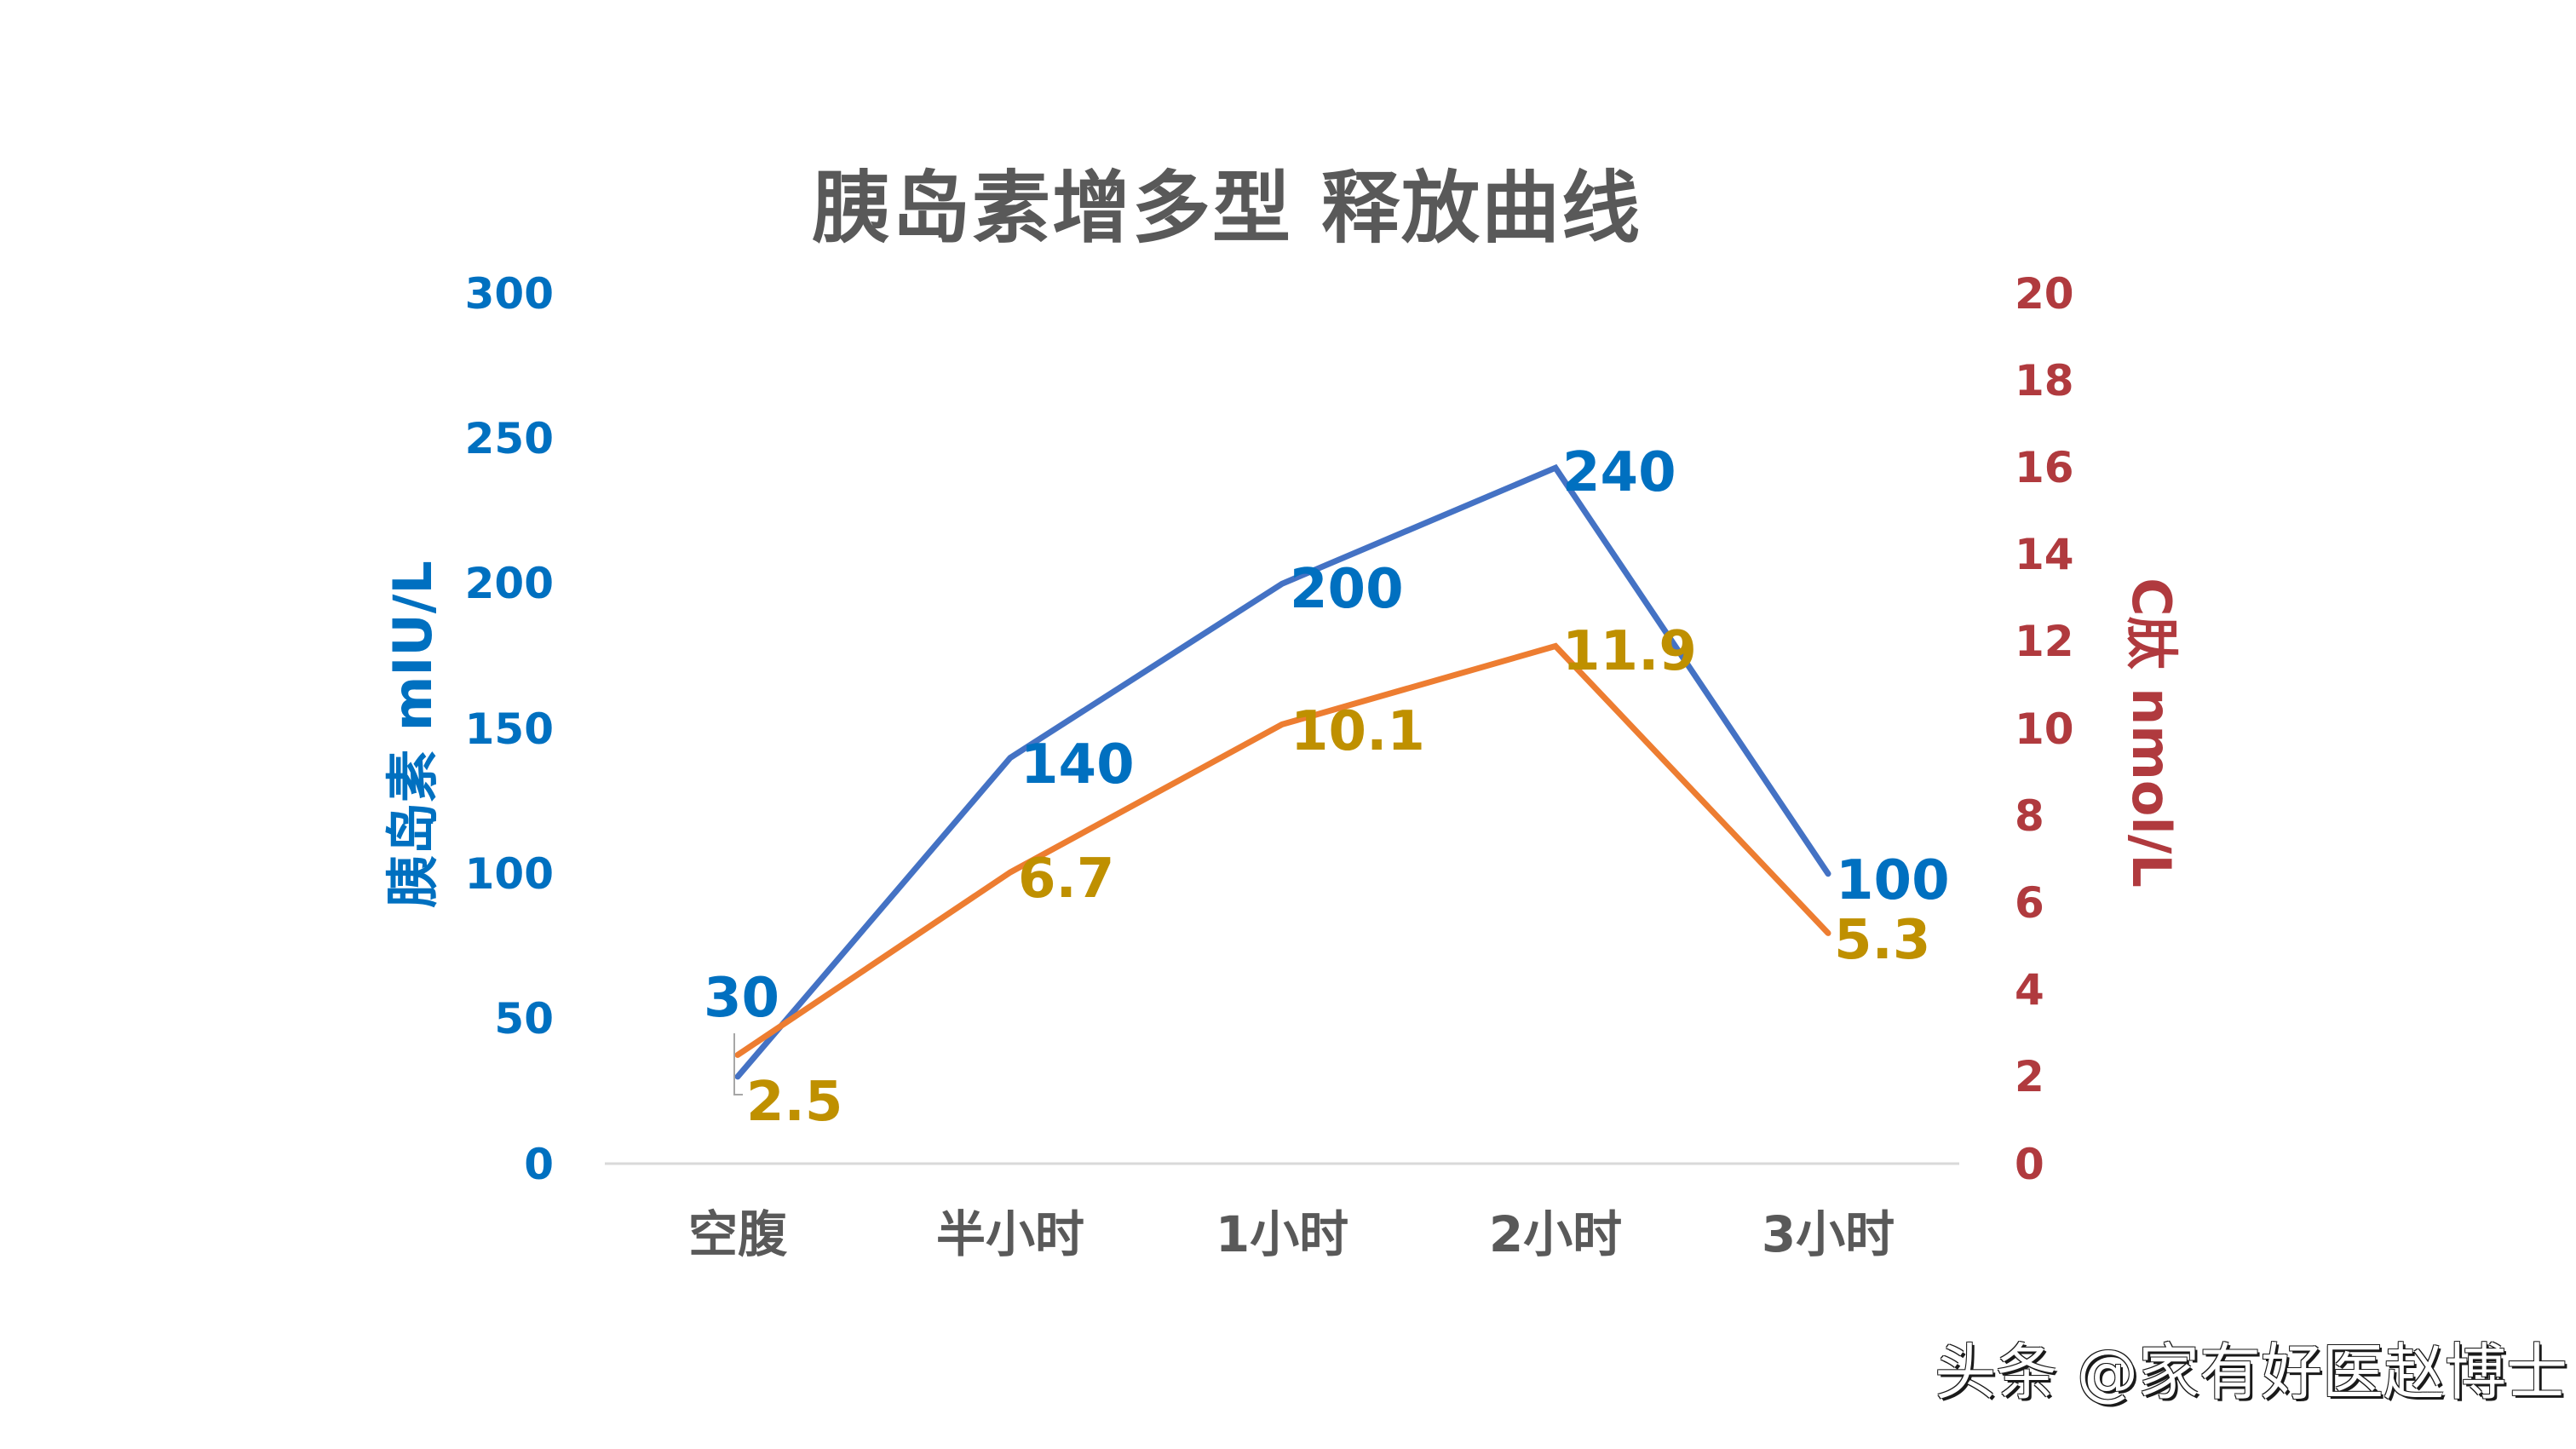 The width and height of the screenshot is (2576, 1449). What do you see at coordinates (1226, 208) in the screenshot?
I see `chart-title: 胰岛素增多型 释放曲线` at bounding box center [1226, 208].